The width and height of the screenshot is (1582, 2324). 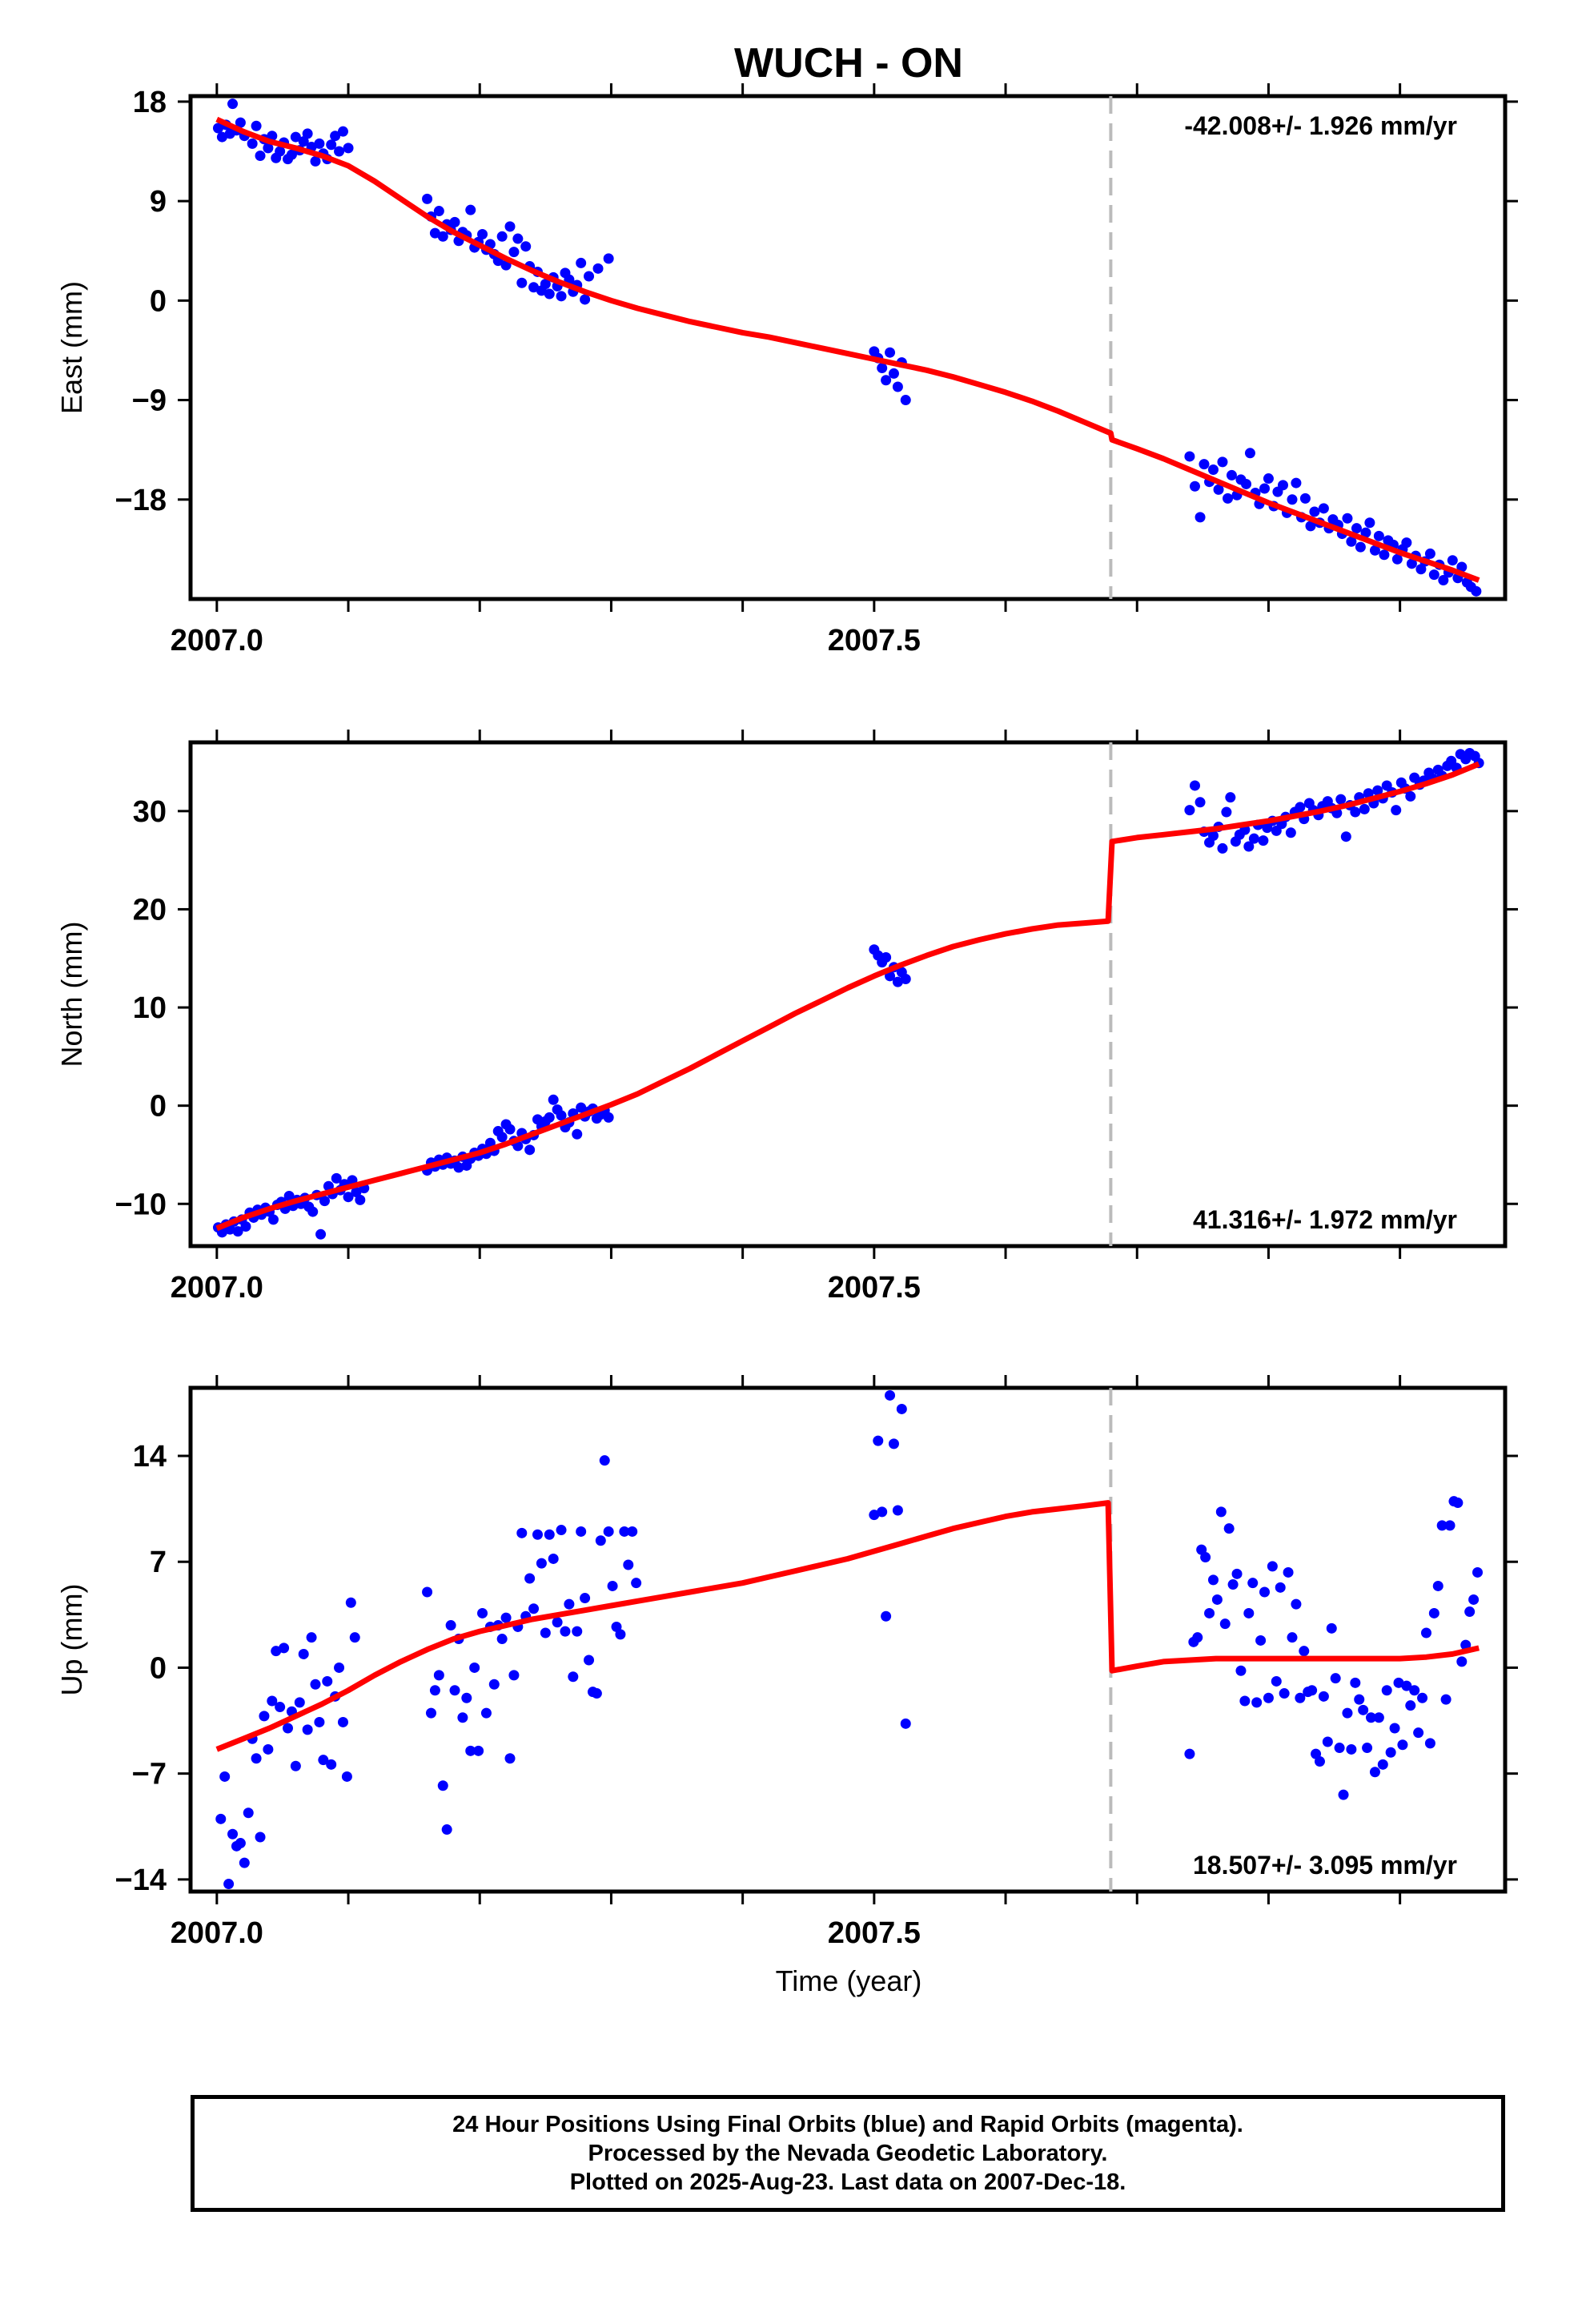 I want to click on north-x-tick-label: 2007.0, so click(x=217, y=1288).